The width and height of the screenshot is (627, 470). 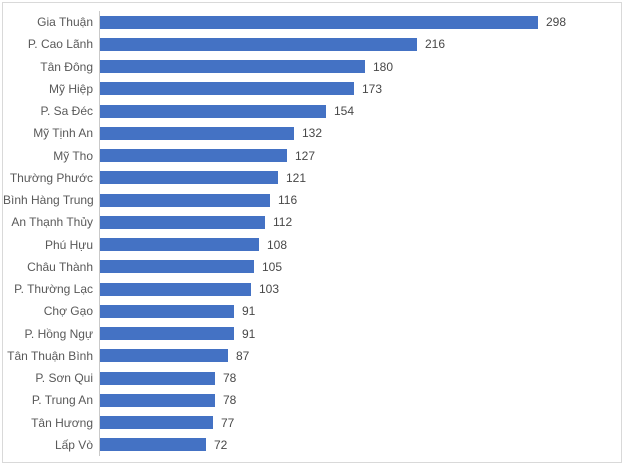 What do you see at coordinates (277, 244) in the screenshot?
I see `value-label: 108` at bounding box center [277, 244].